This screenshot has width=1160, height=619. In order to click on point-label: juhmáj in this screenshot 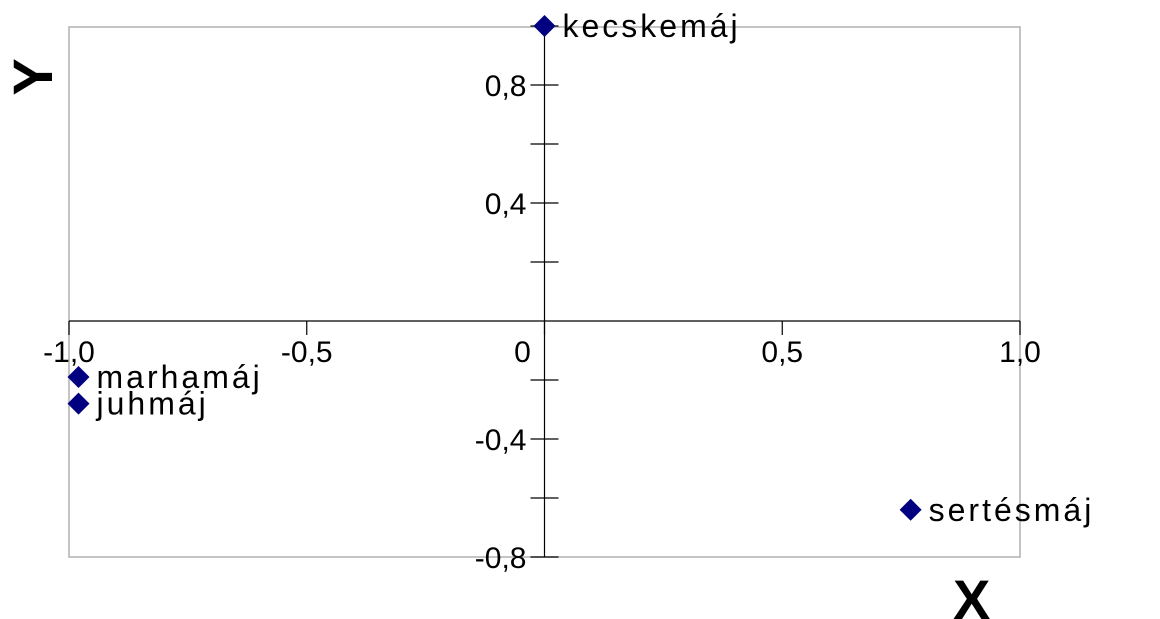, I will do `click(152, 404)`.